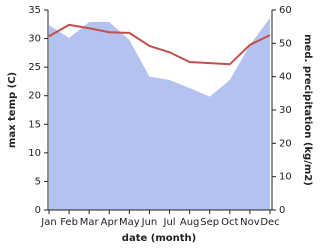  What do you see at coordinates (159, 238) in the screenshot?
I see `x-axis-title: date (month)` at bounding box center [159, 238].